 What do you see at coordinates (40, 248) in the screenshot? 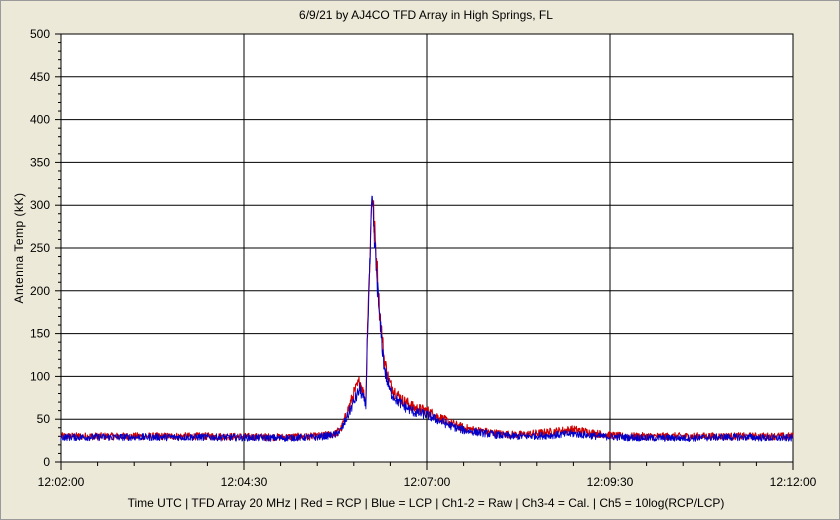
I see `y-tick-label: 250` at bounding box center [40, 248].